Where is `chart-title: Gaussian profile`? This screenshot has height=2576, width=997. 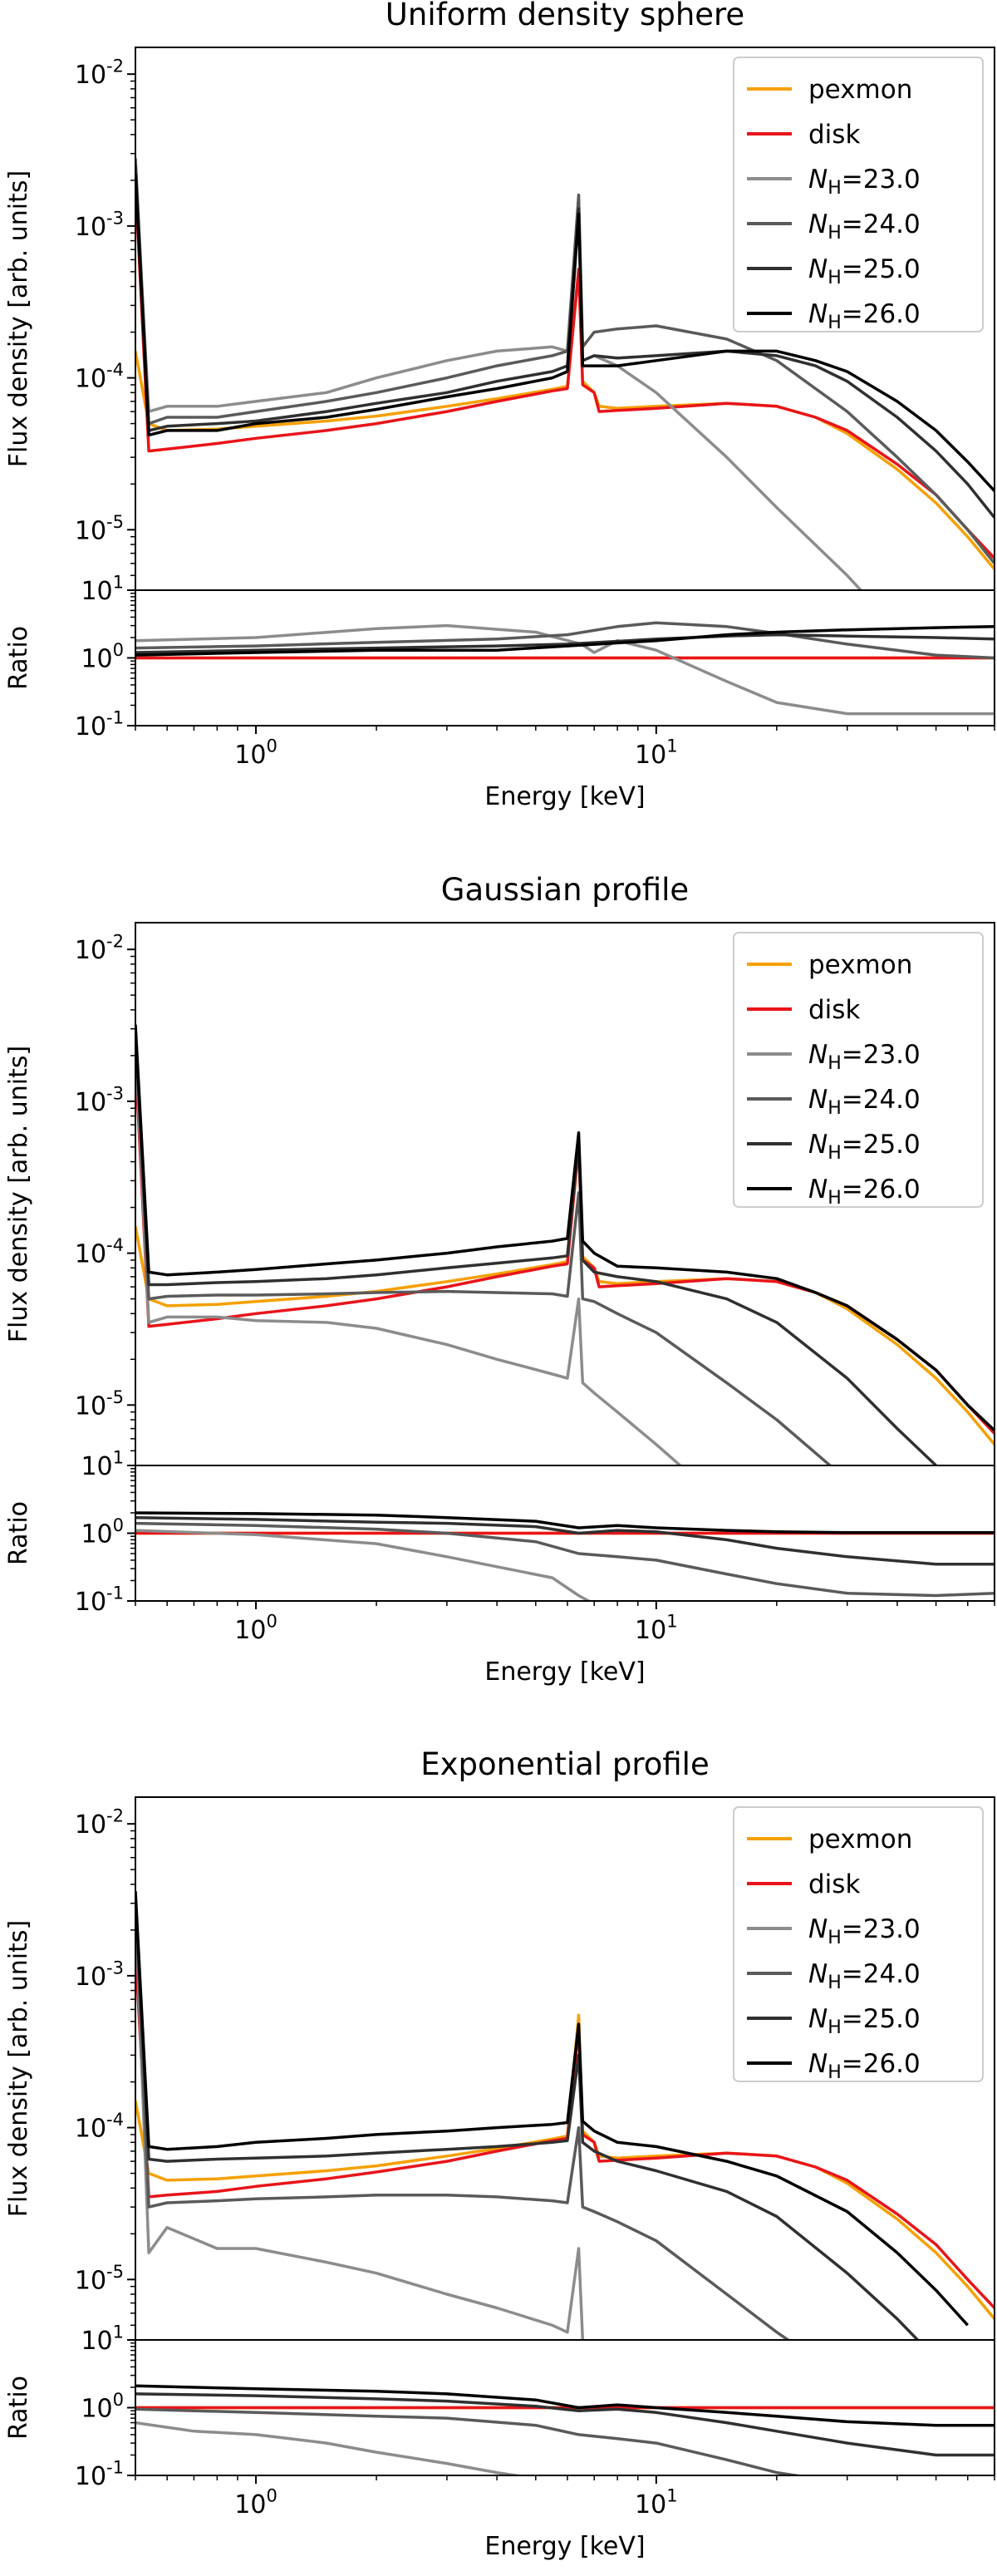
chart-title: Gaussian profile is located at coordinates (565, 890).